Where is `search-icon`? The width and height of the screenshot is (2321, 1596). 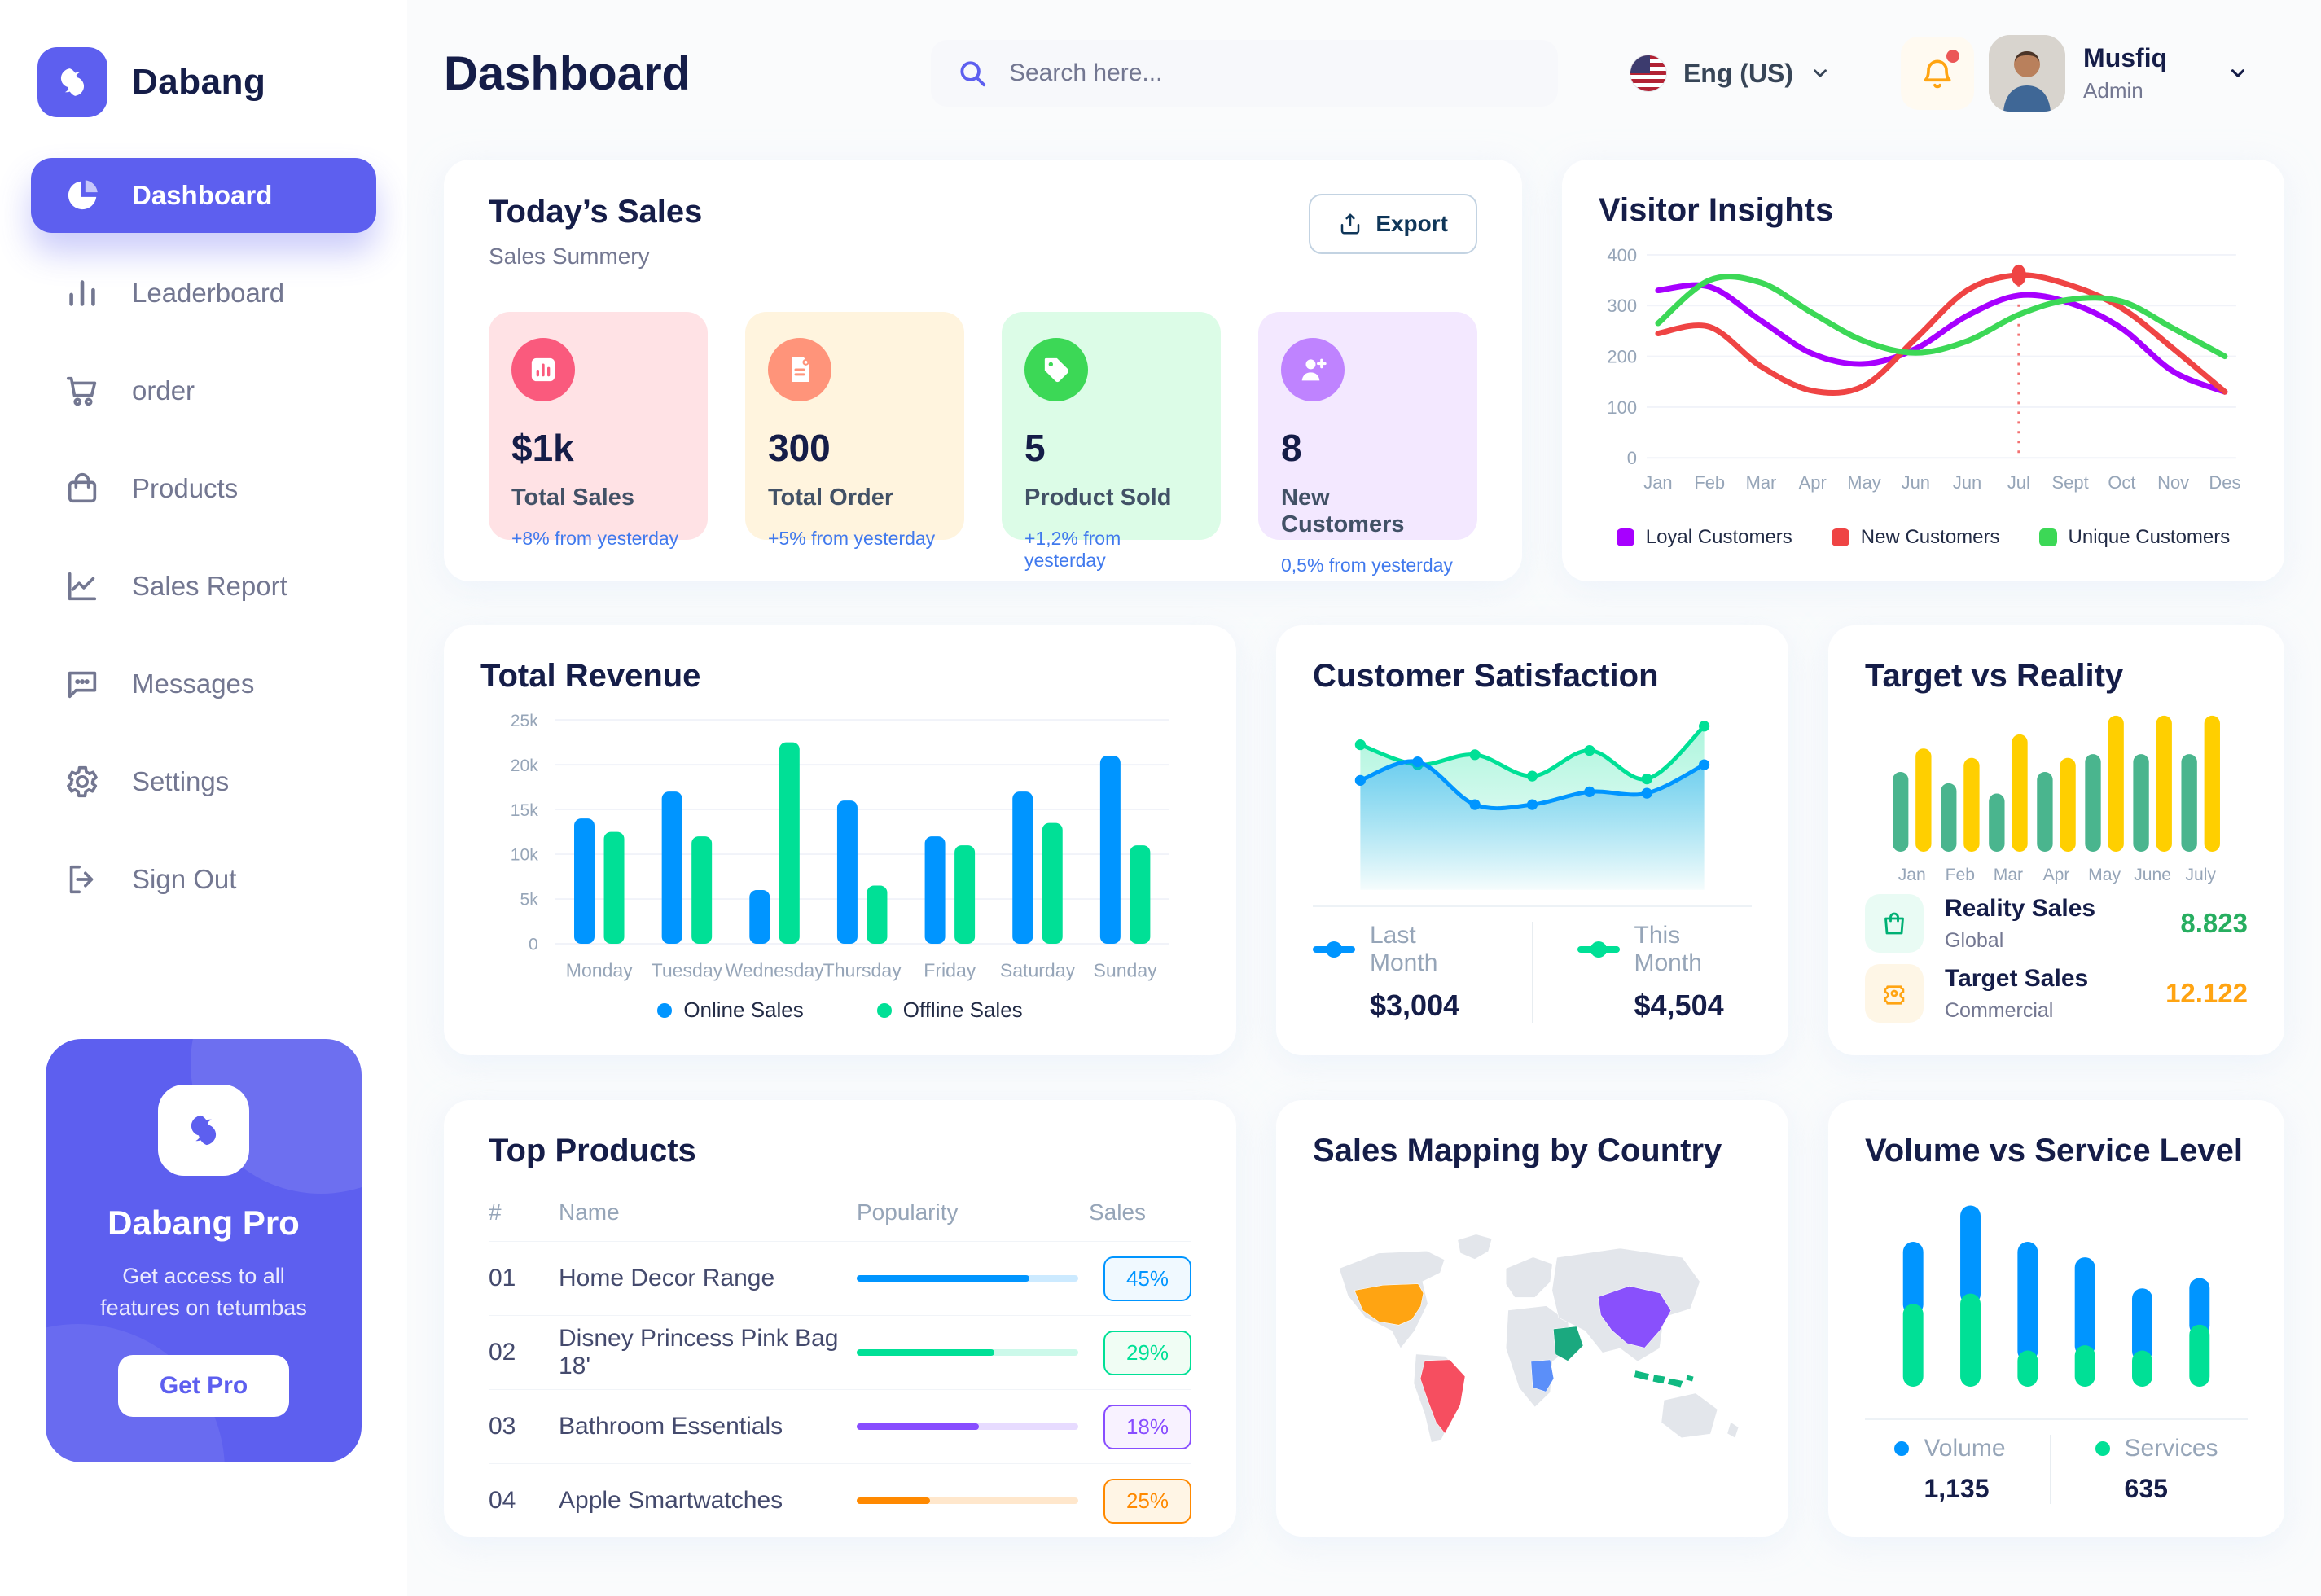
search-icon is located at coordinates (973, 74).